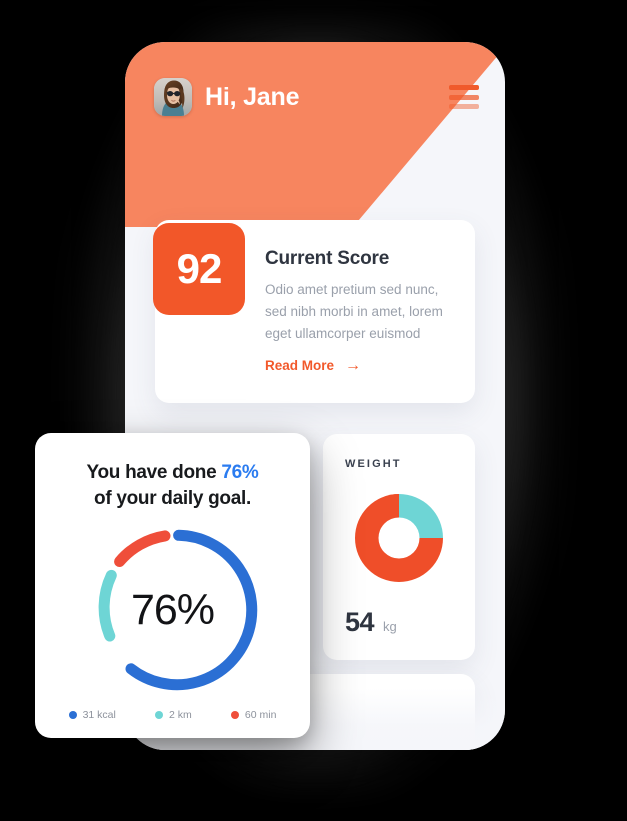 The width and height of the screenshot is (627, 821). I want to click on legend-item-km: 2 km, so click(173, 715).